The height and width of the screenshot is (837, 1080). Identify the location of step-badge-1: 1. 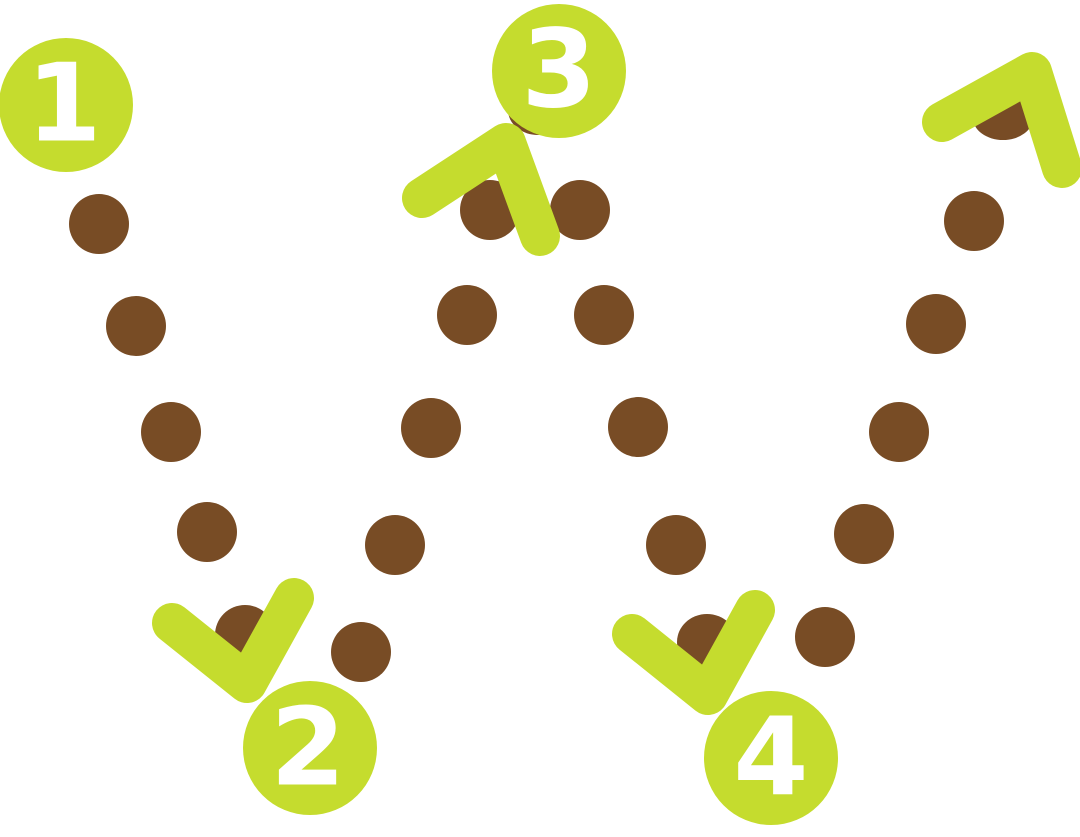
(66, 105).